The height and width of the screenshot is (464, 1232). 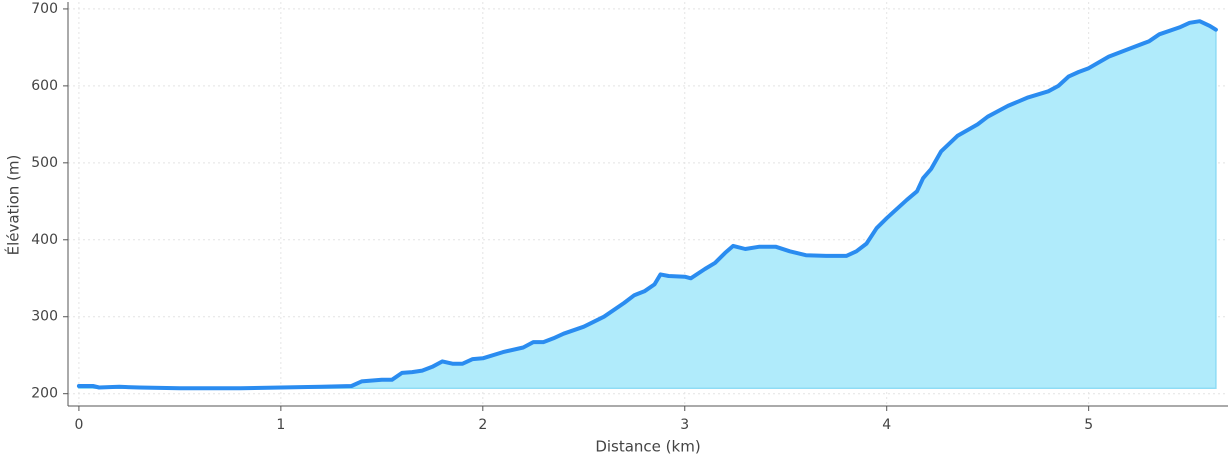 What do you see at coordinates (44, 163) in the screenshot?
I see `y-tick-label: 500` at bounding box center [44, 163].